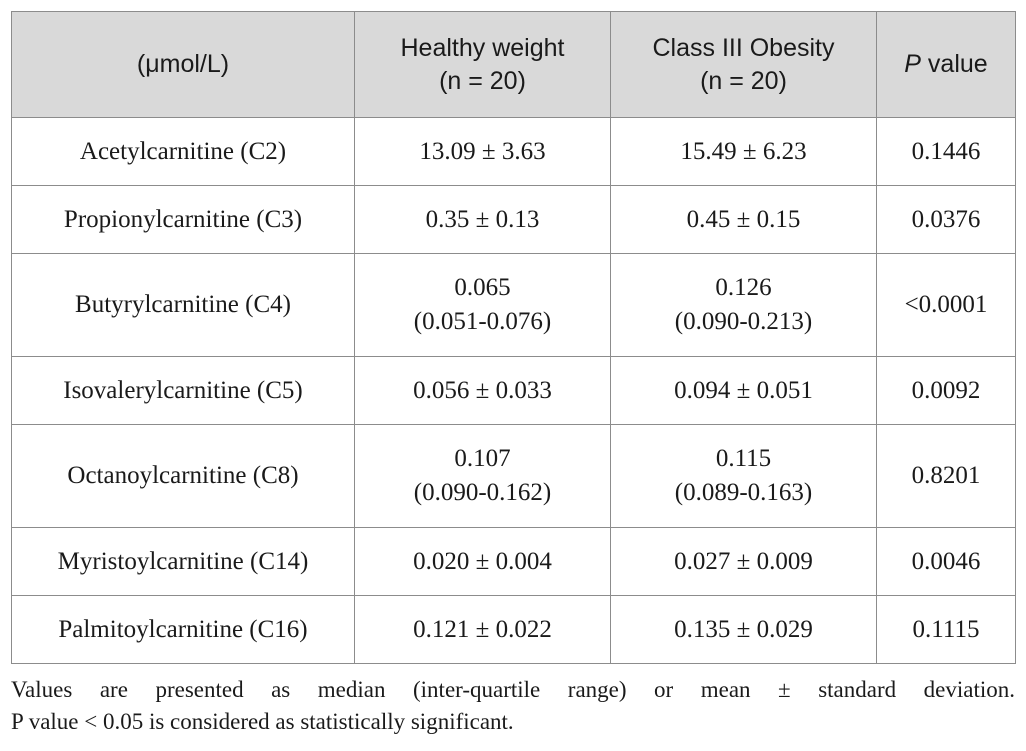 The image size is (1026, 751). I want to click on cell-p-value: <0.0001, so click(946, 305).